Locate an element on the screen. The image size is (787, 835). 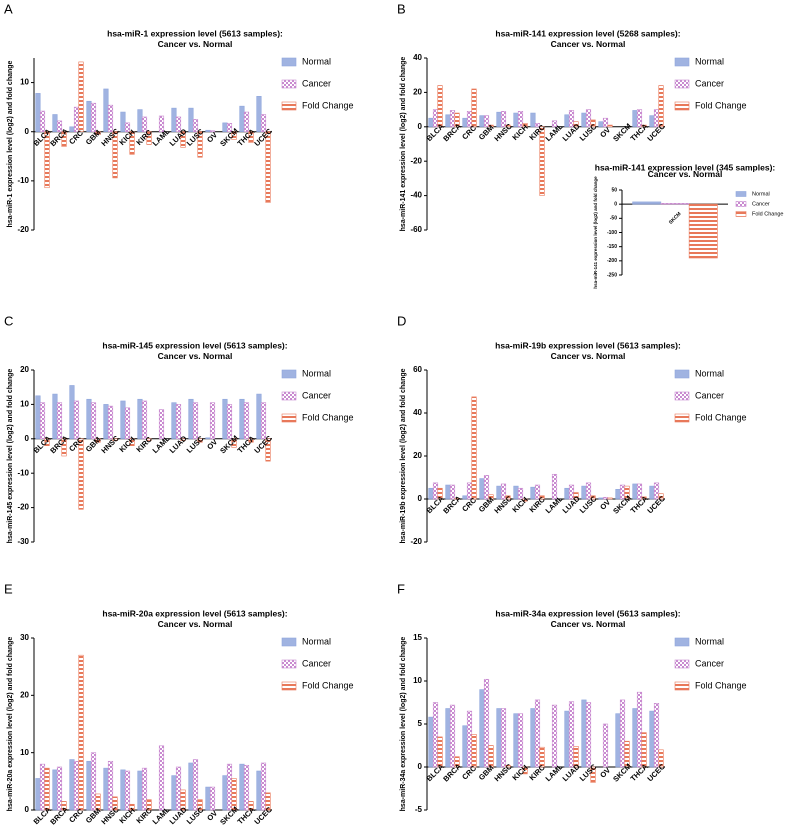
panel-label: B is located at coordinates (401, 8).